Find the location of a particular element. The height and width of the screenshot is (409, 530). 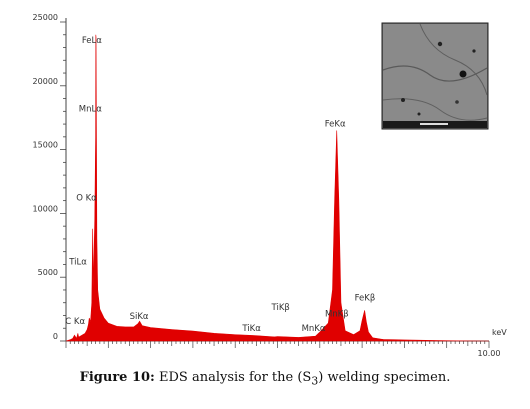

sem-micrograph-inset is located at coordinates (435, 76).